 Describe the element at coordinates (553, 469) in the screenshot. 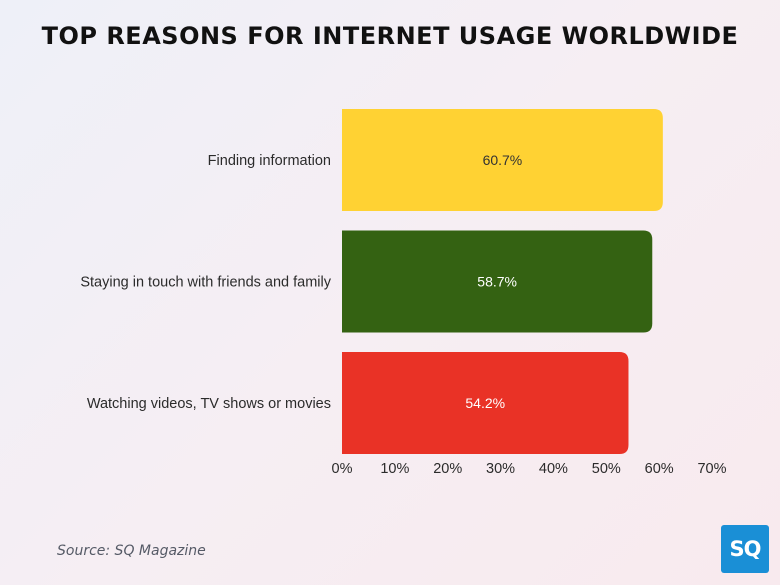

I see `x-tick-label: 40%` at that location.